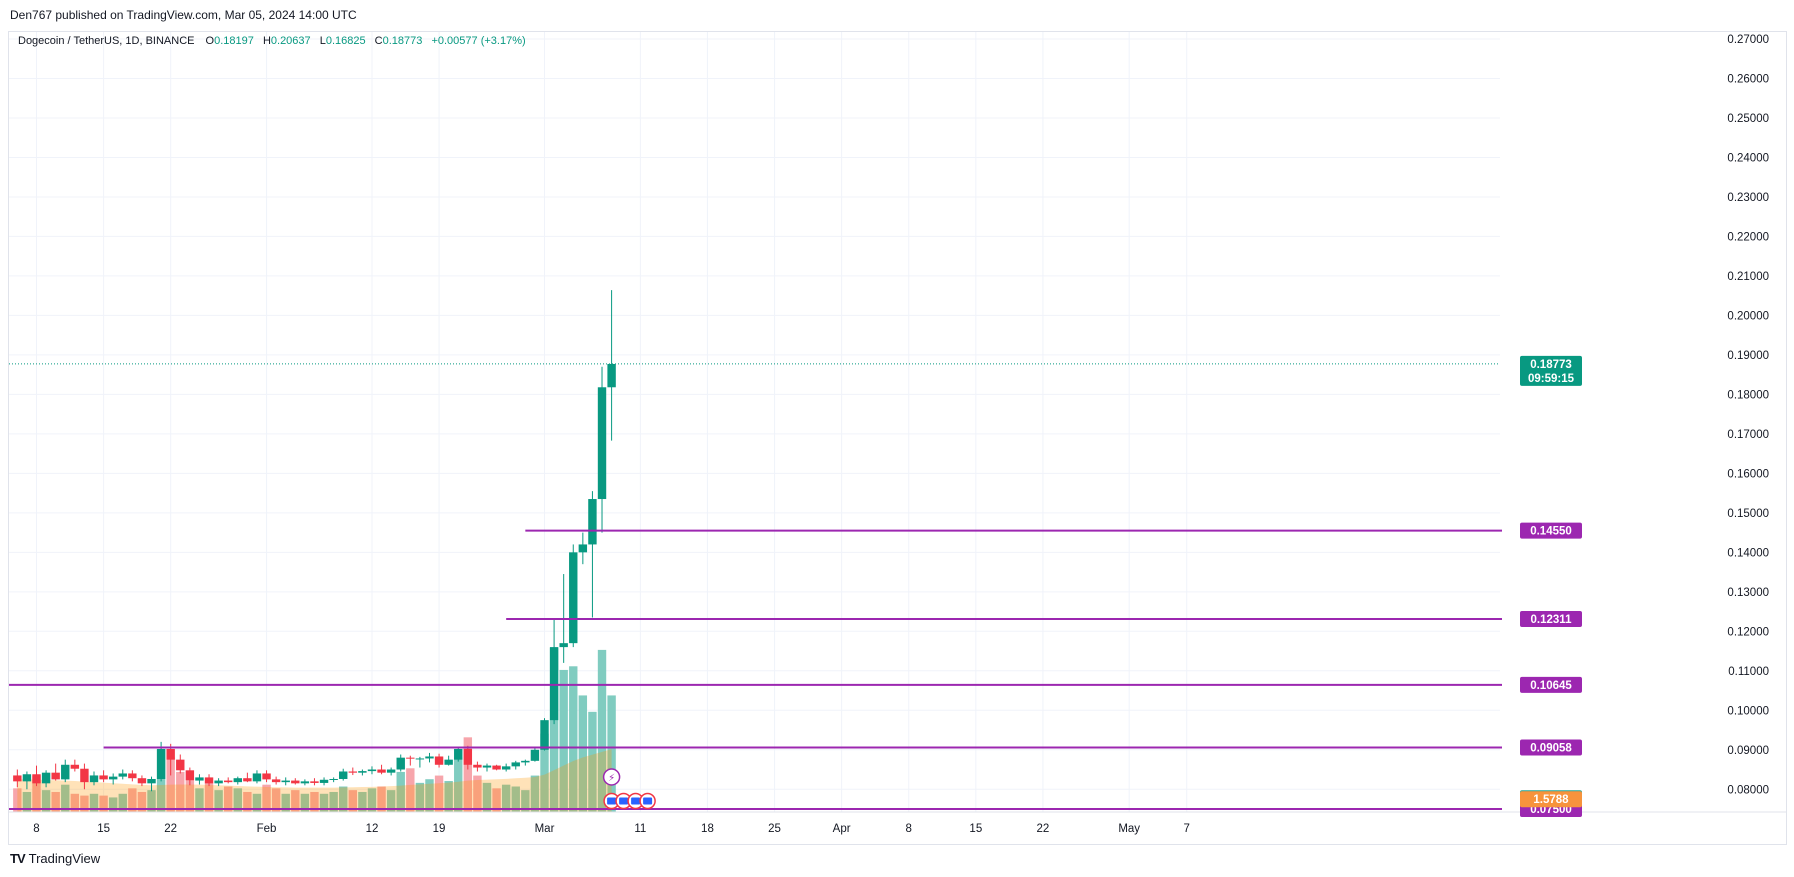 The image size is (1794, 877). I want to click on price-tick-label: 0.19000, so click(1748, 356).